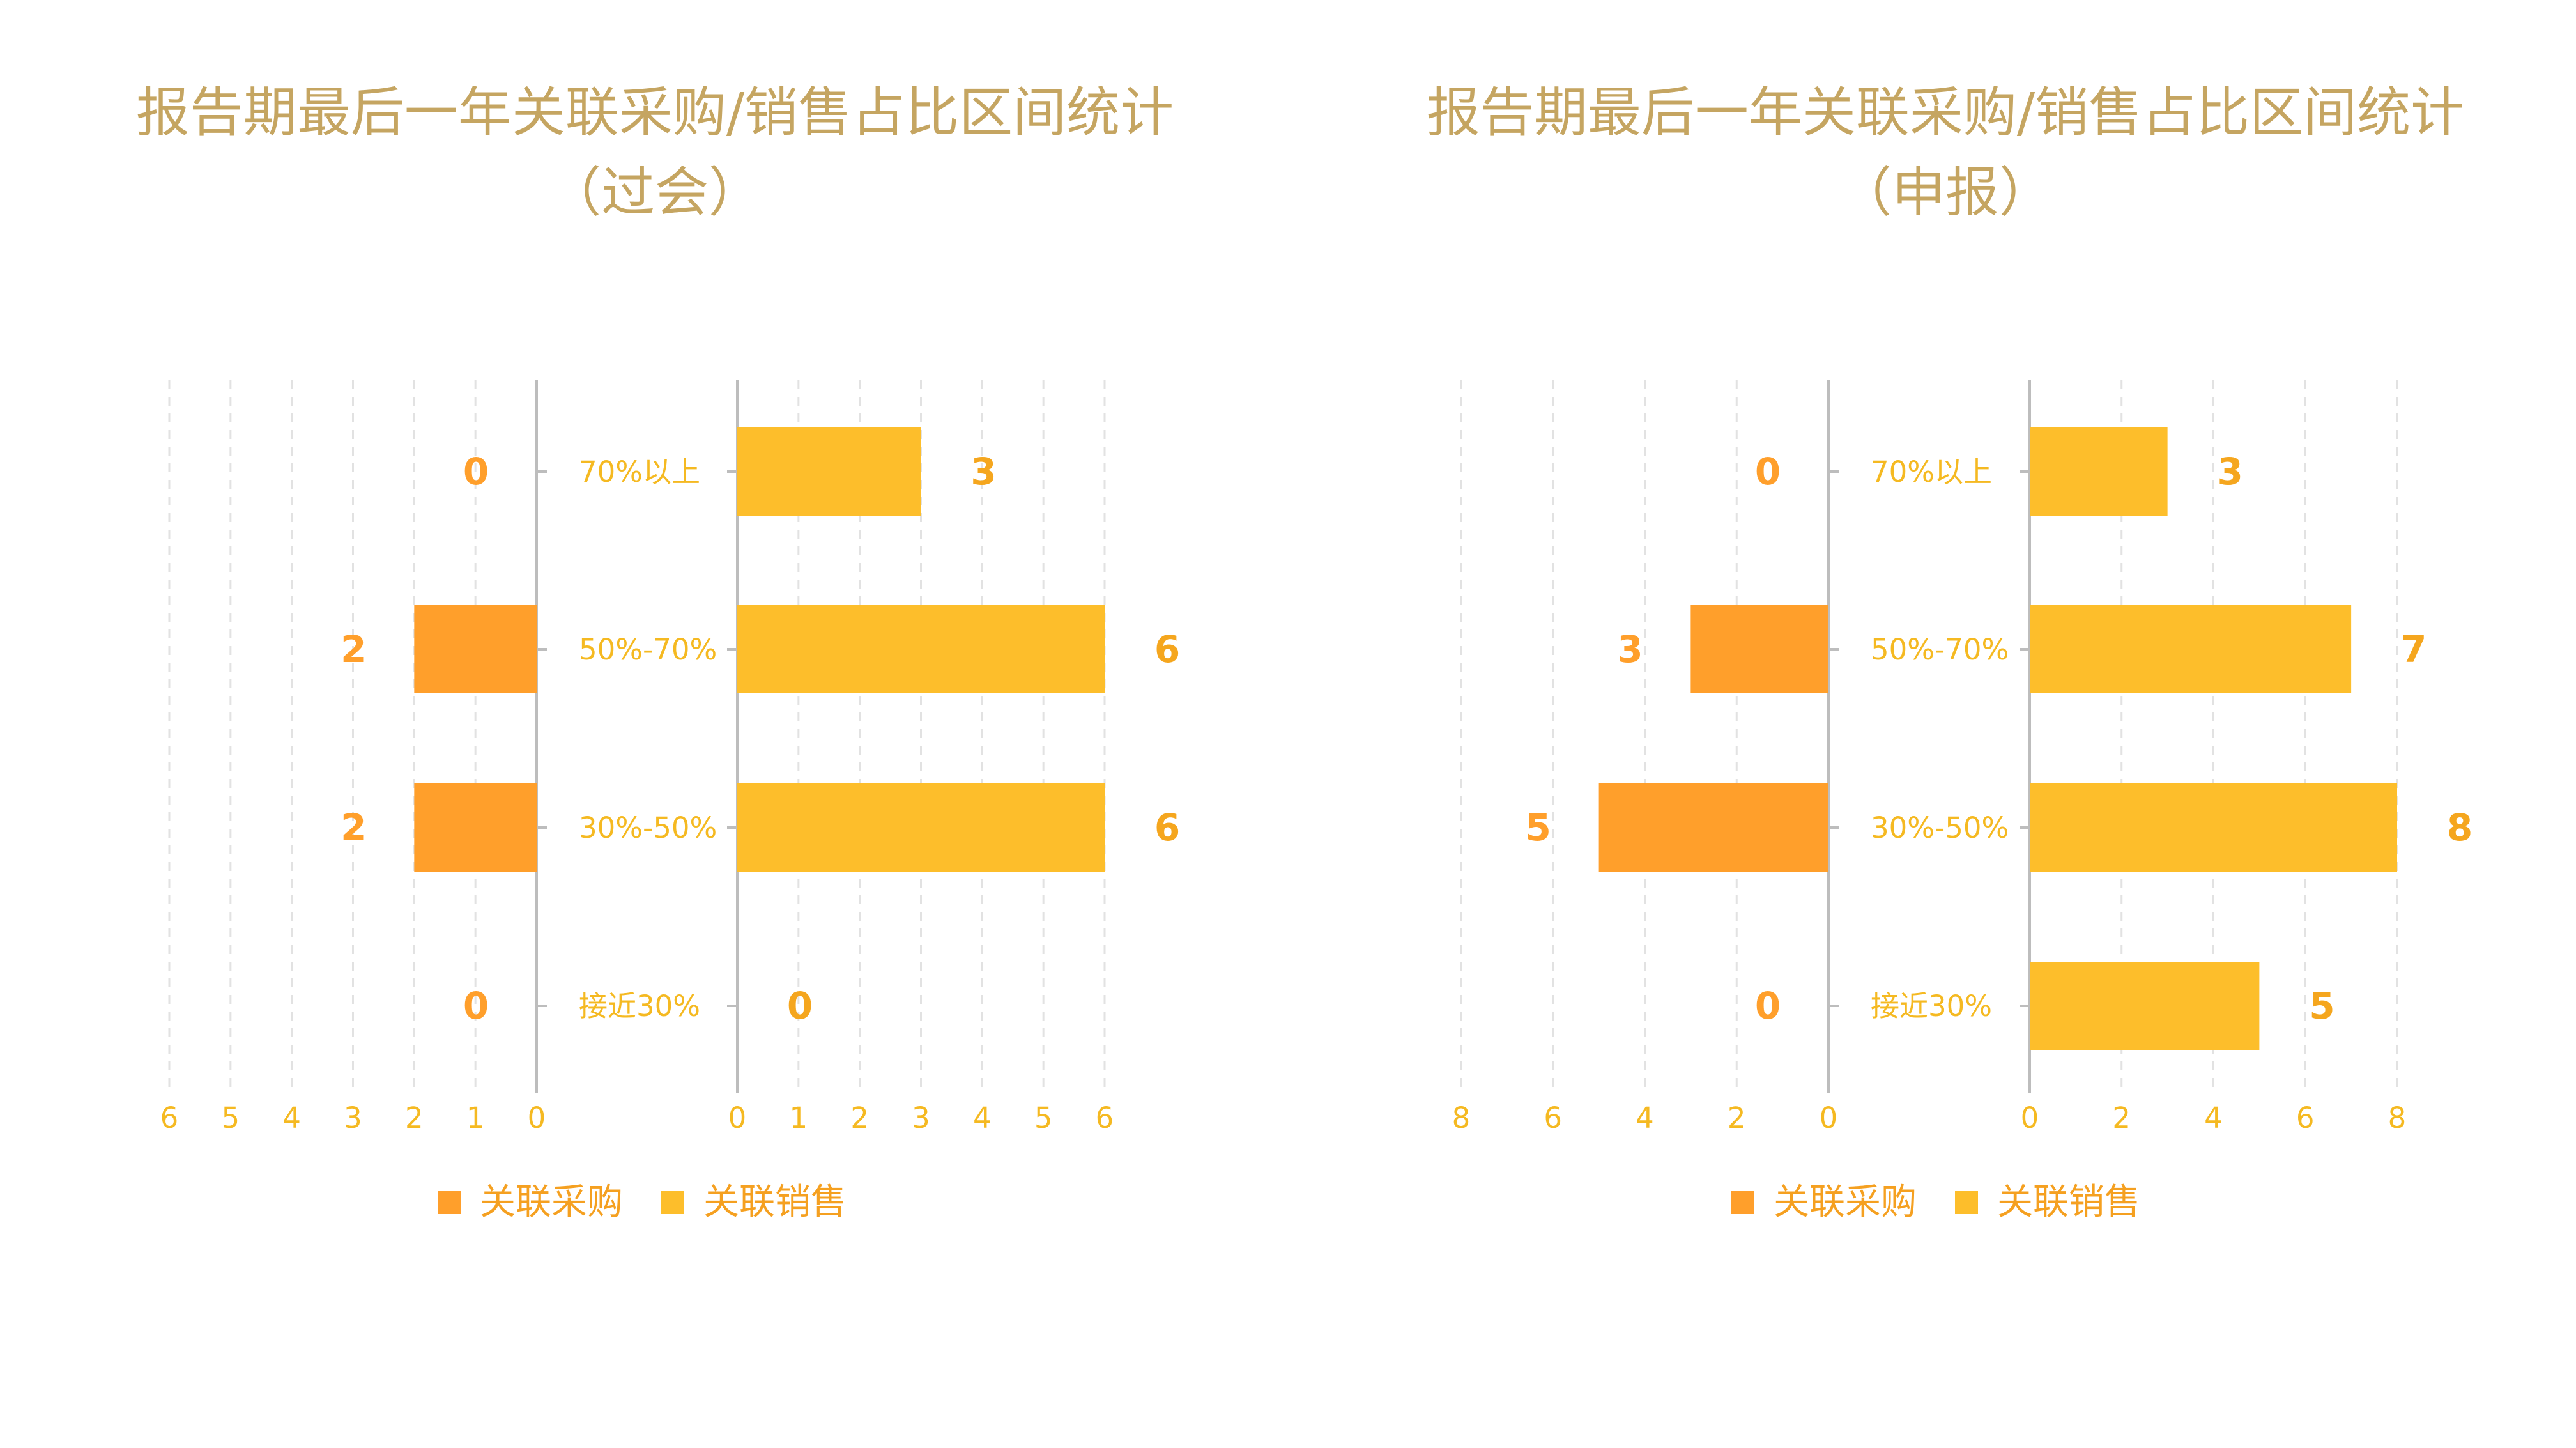  What do you see at coordinates (800, 1006) in the screenshot?
I see `sales-value-label: 0` at bounding box center [800, 1006].